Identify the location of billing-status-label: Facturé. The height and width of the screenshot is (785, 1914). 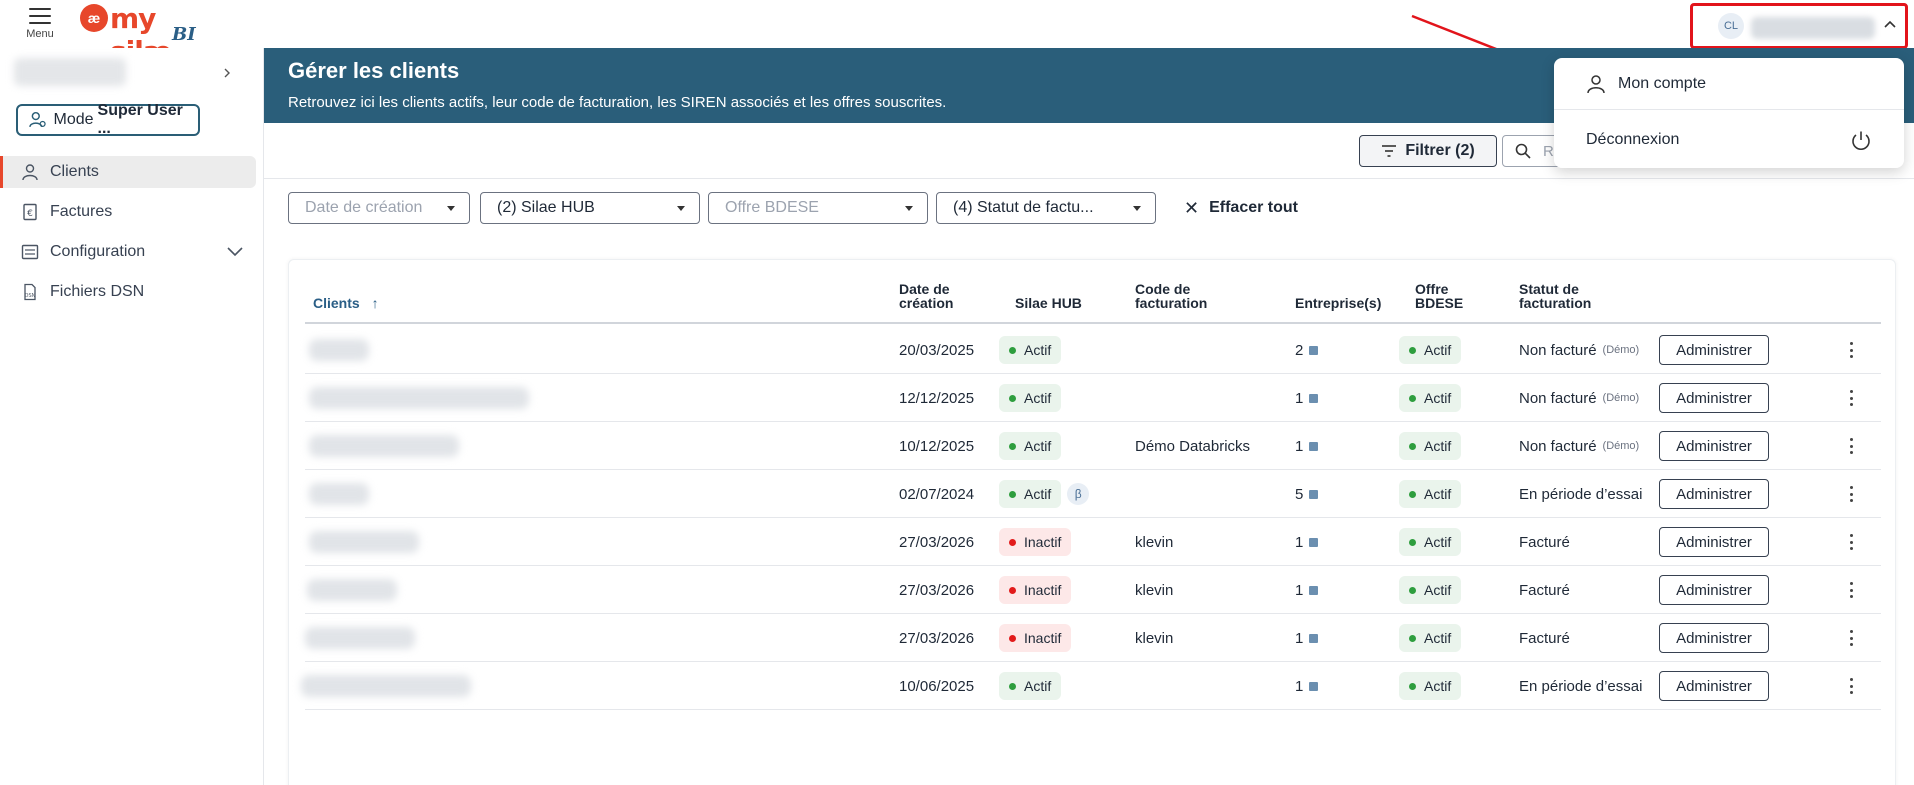
(1544, 590).